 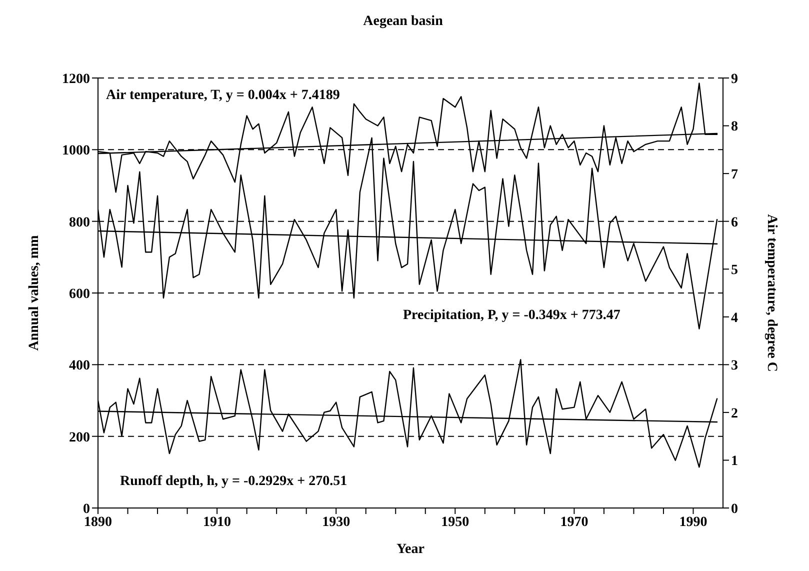 What do you see at coordinates (86, 509) in the screenshot?
I see `y-tick-label: 0` at bounding box center [86, 509].